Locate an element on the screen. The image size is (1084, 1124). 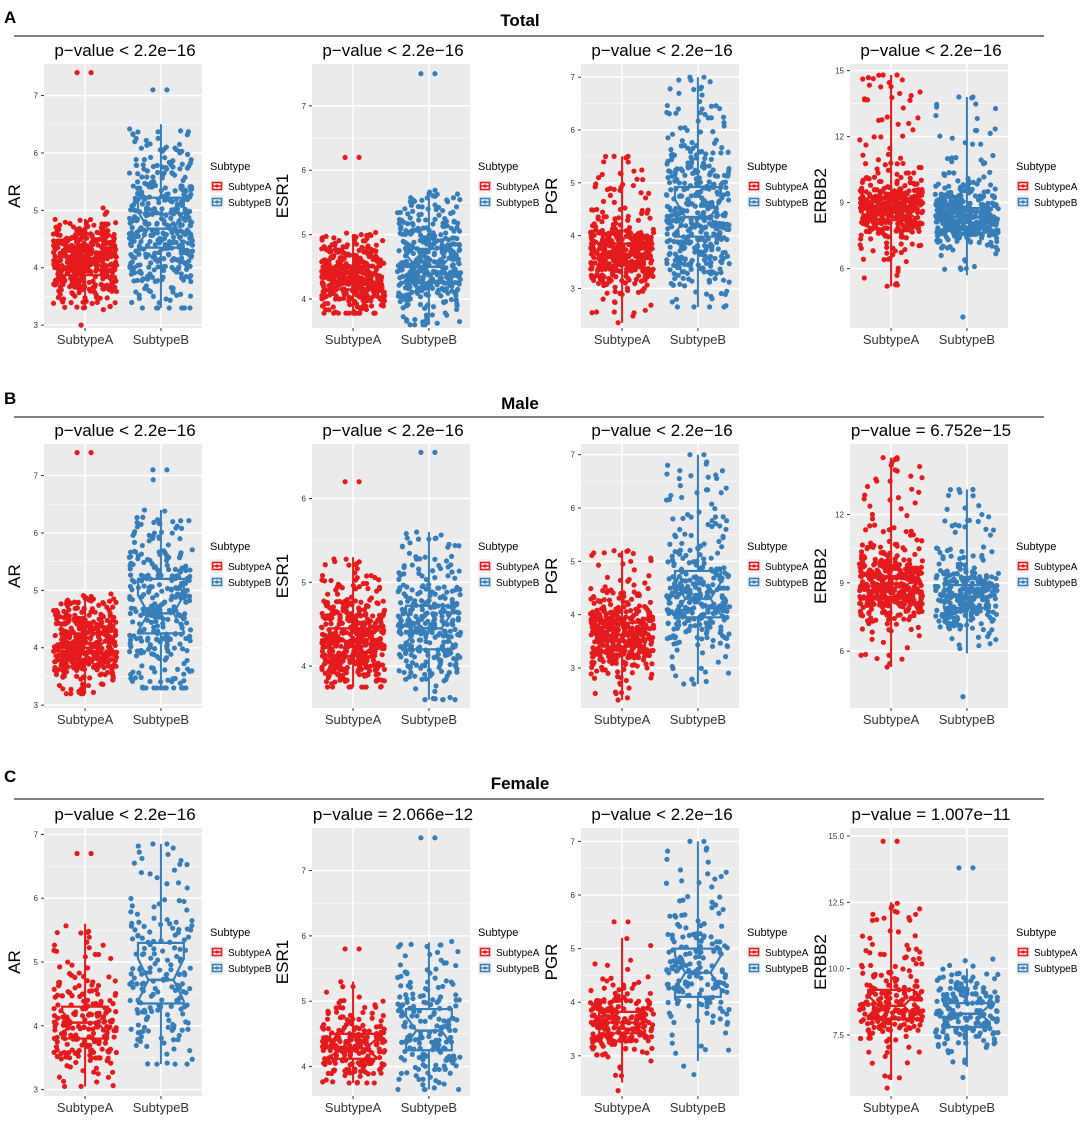
y-tick-label: 3 is located at coordinates (36, 705).